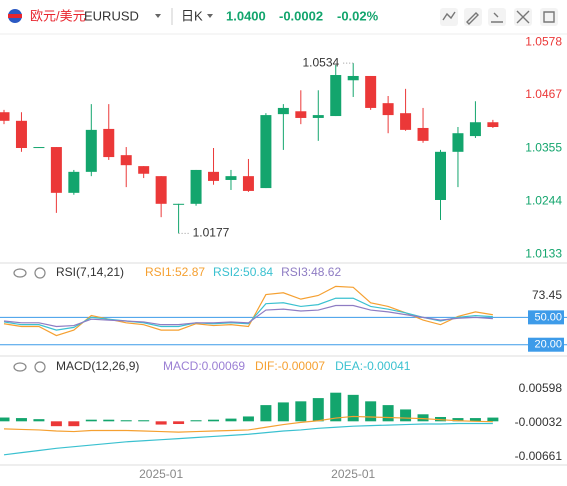  Describe the element at coordinates (290, 366) in the screenshot. I see `legend-entry: DIF:-0.00007` at that location.